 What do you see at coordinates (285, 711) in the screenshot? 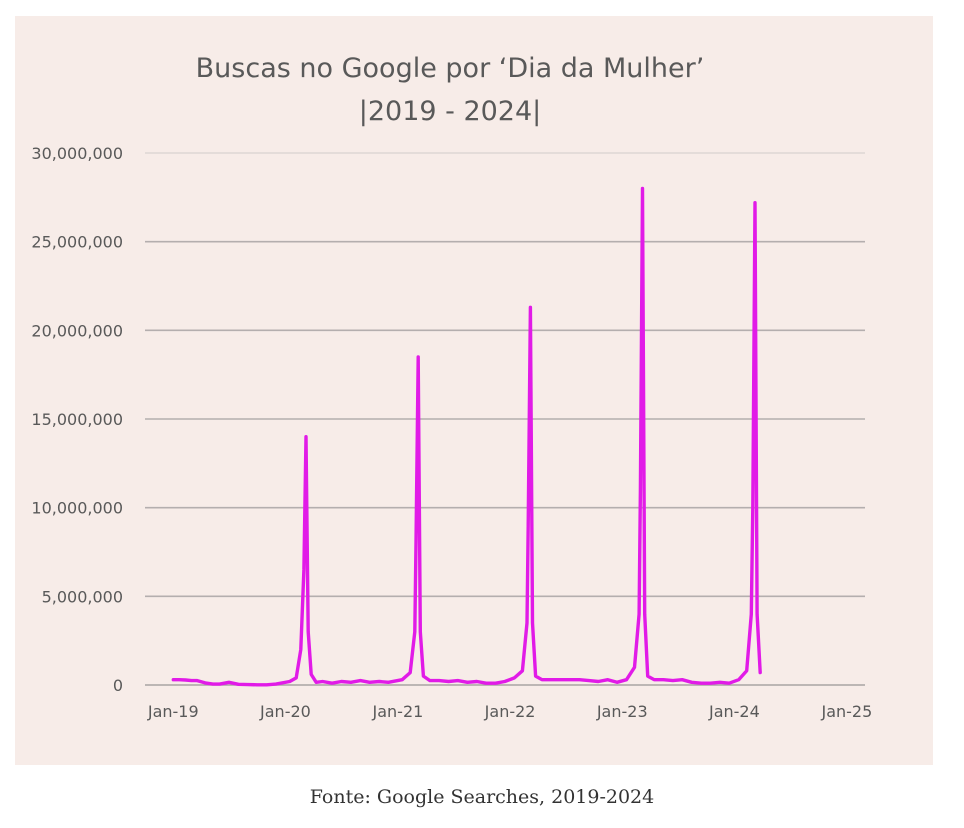
I see `x-tick-label: Jan-20` at bounding box center [285, 711].